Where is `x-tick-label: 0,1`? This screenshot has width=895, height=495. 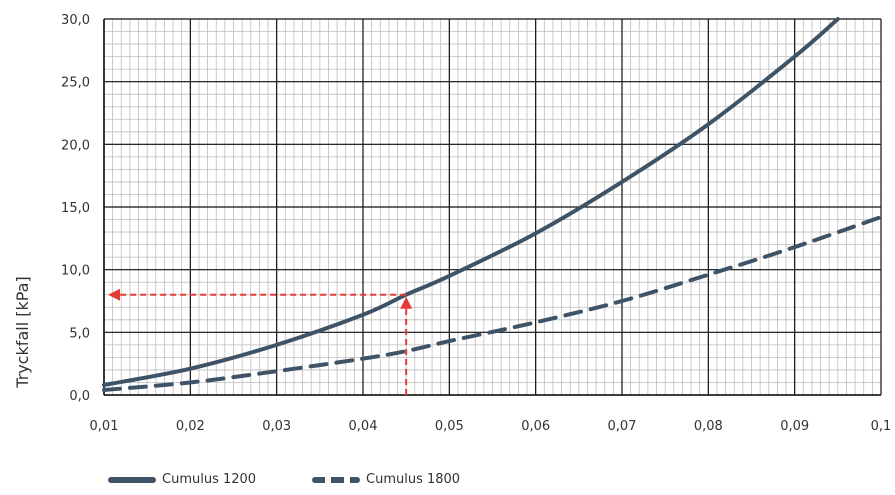
x-tick-label: 0,1 is located at coordinates (881, 426).